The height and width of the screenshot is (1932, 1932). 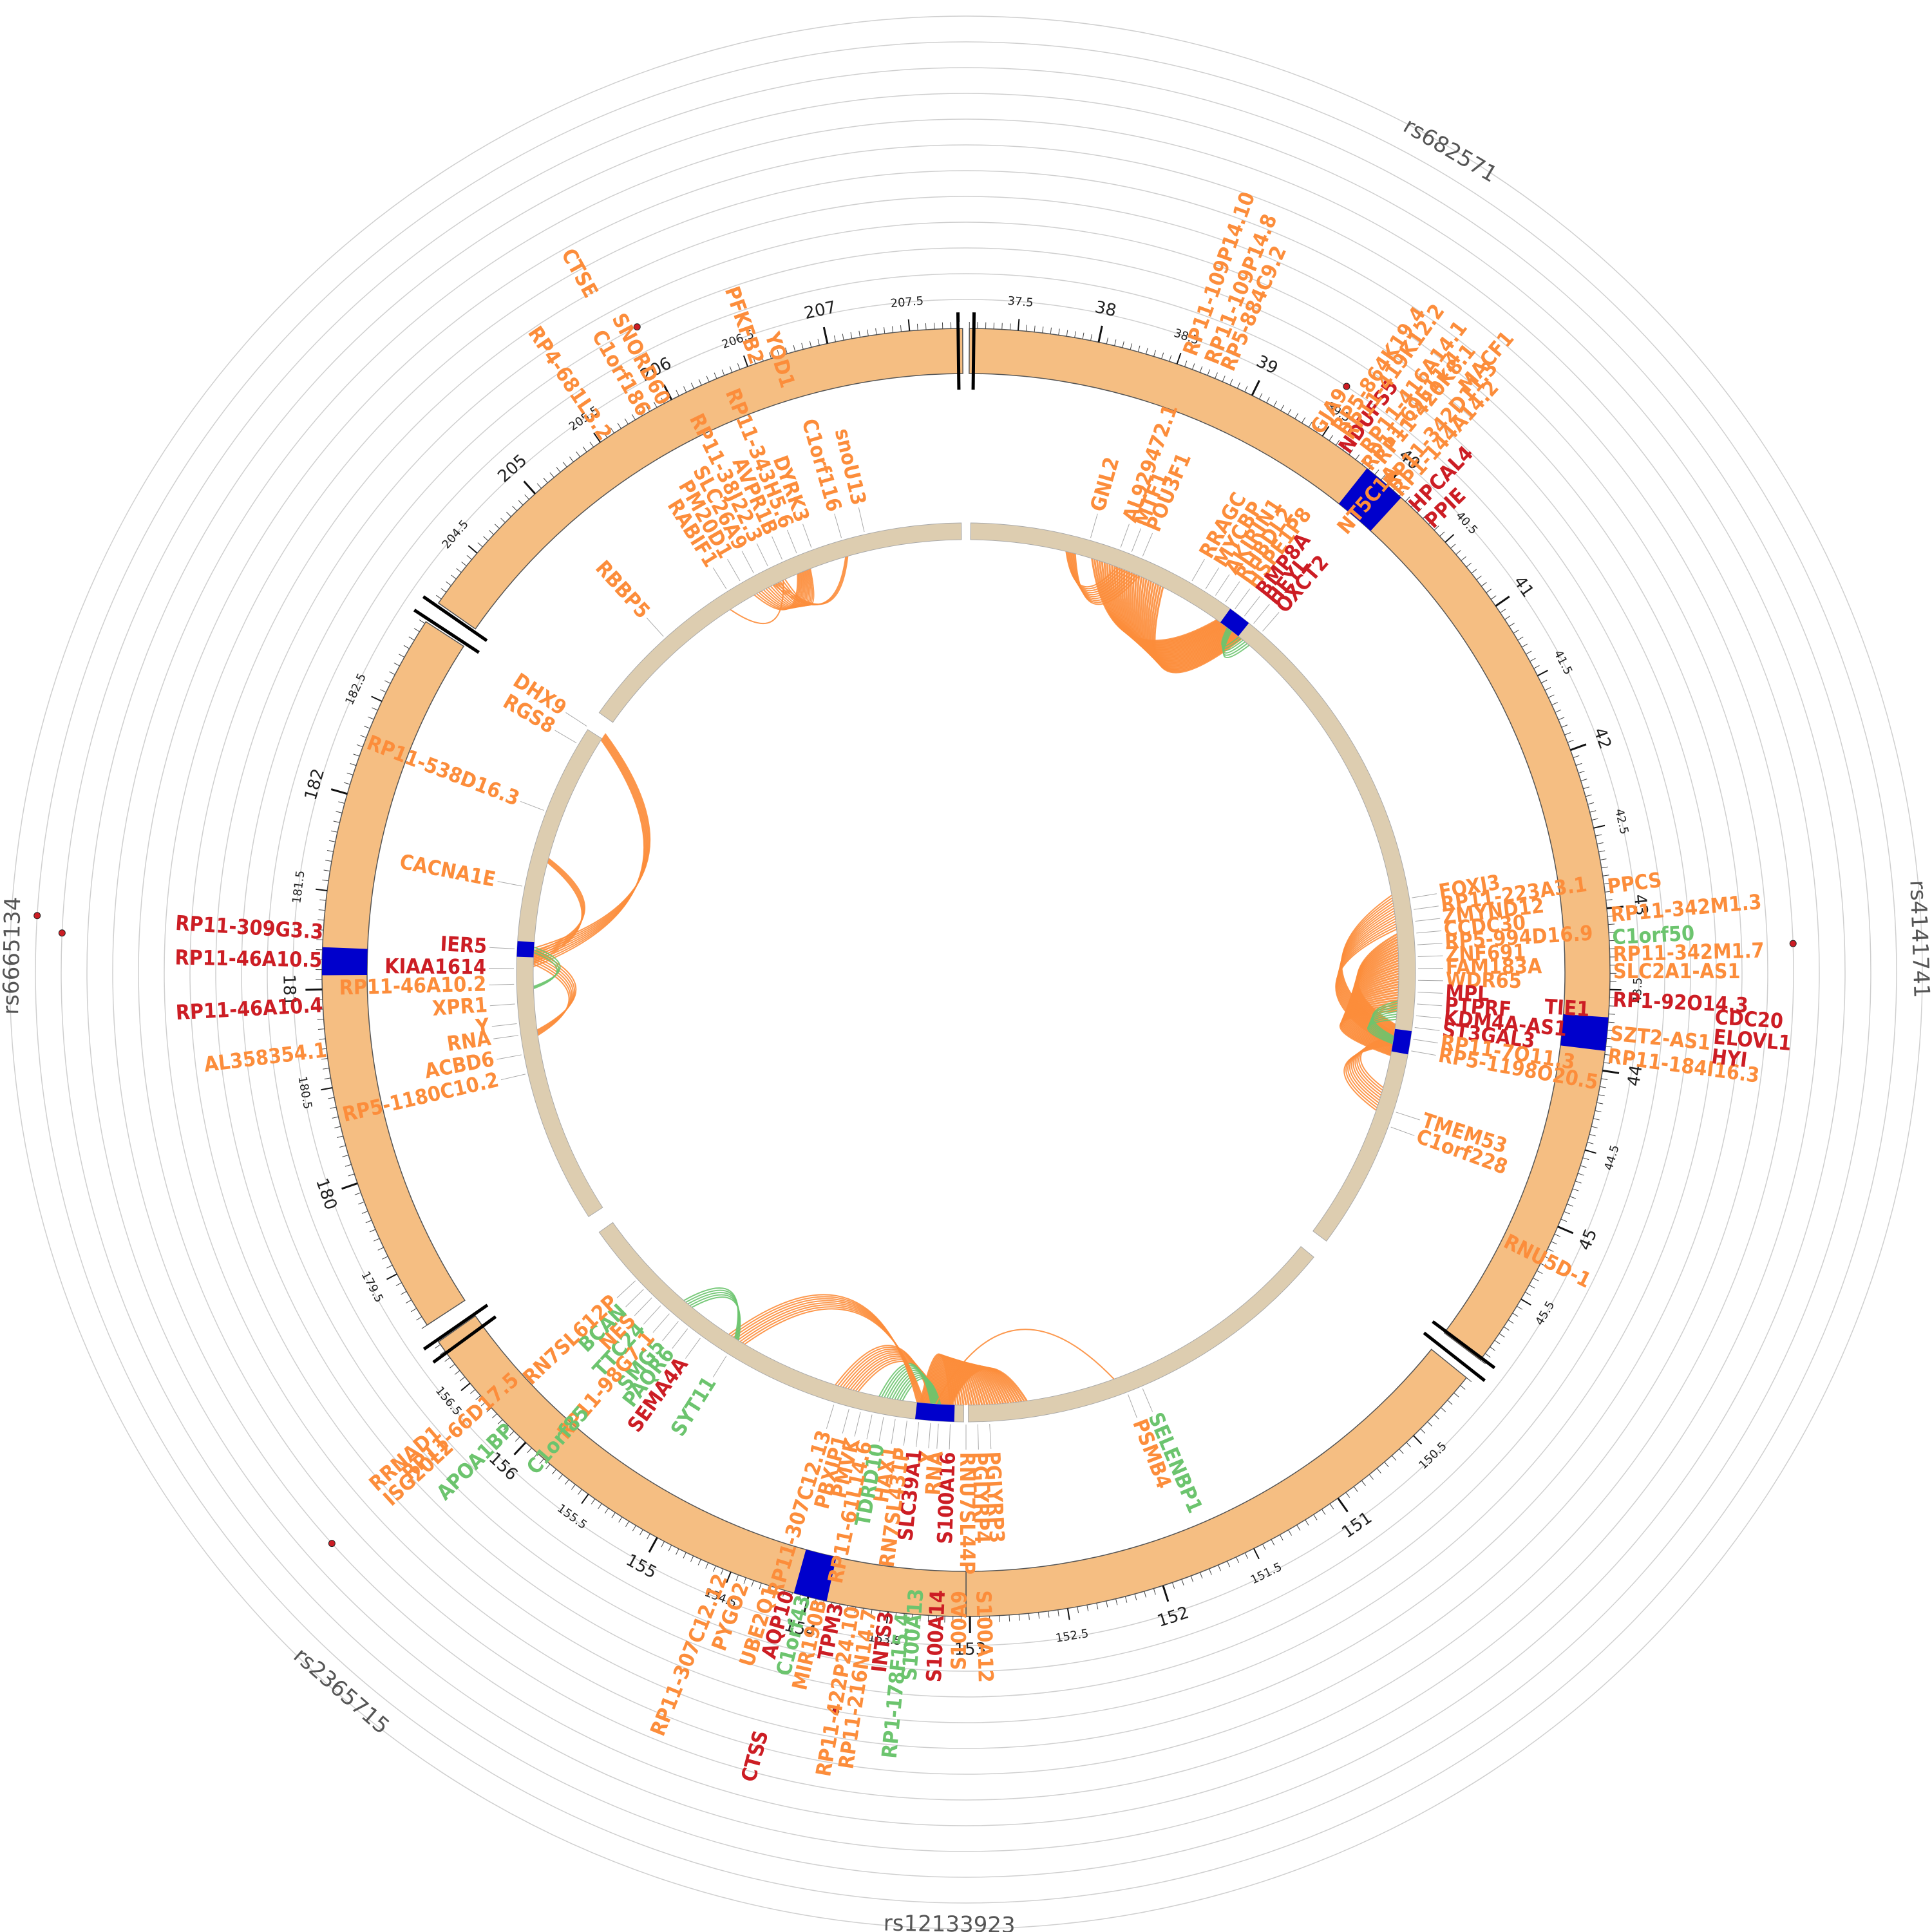 What do you see at coordinates (265, 1057) in the screenshot?
I see `gene-label: AL358354.1` at bounding box center [265, 1057].